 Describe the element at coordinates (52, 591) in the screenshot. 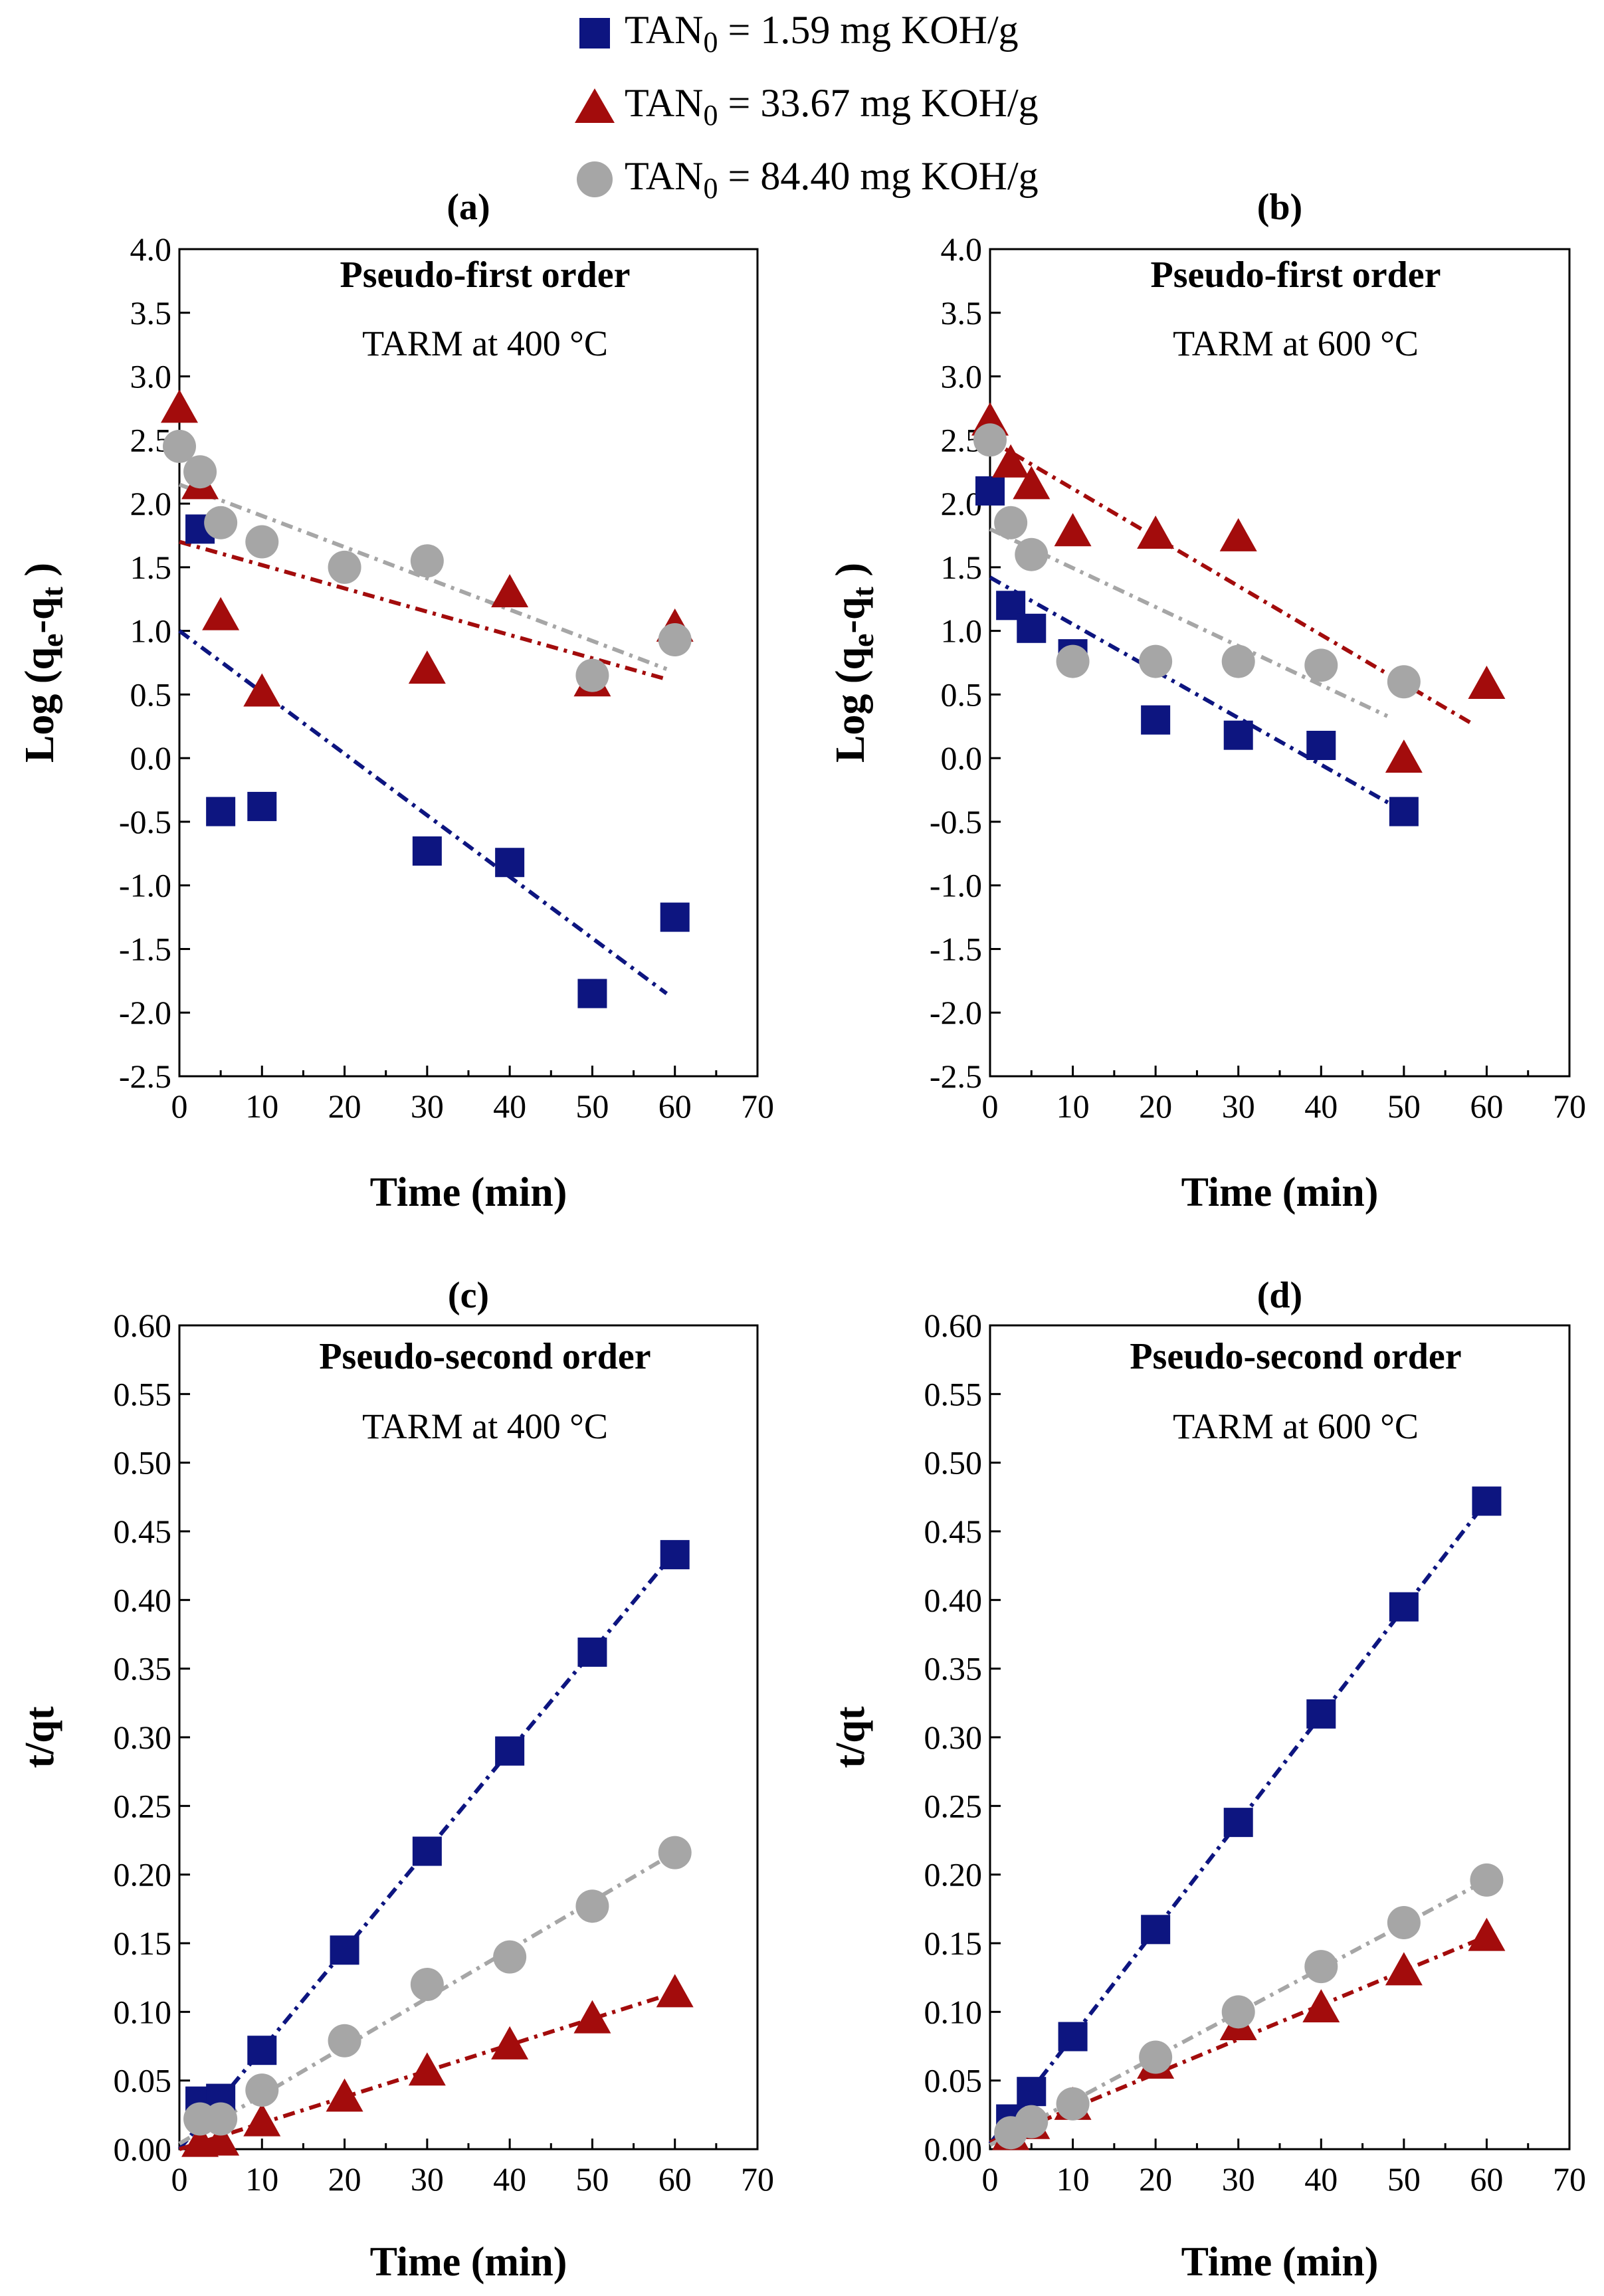

I see `y-label-sub: t` at that location.